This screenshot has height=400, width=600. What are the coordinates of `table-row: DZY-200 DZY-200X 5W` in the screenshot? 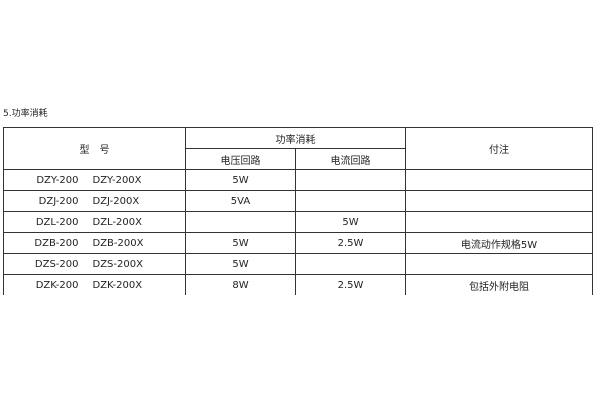 It's located at (298, 180).